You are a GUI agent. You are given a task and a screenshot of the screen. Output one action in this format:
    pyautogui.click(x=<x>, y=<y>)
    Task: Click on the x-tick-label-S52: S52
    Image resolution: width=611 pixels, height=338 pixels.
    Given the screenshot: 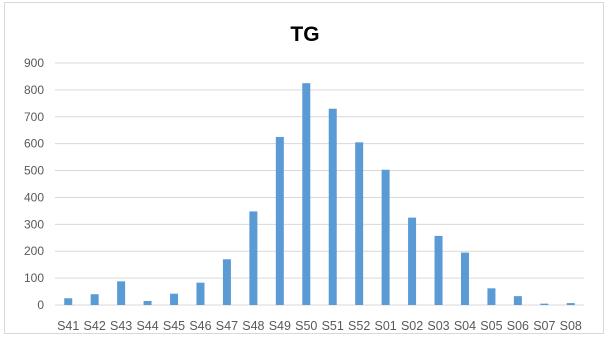 What is the action you would take?
    pyautogui.click(x=359, y=326)
    